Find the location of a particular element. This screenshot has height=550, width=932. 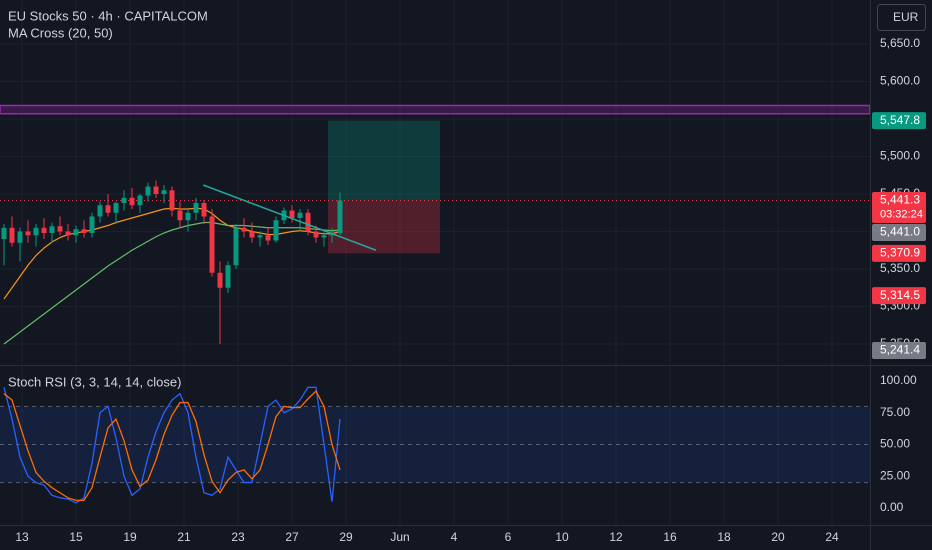

currency-button is located at coordinates (901, 17).